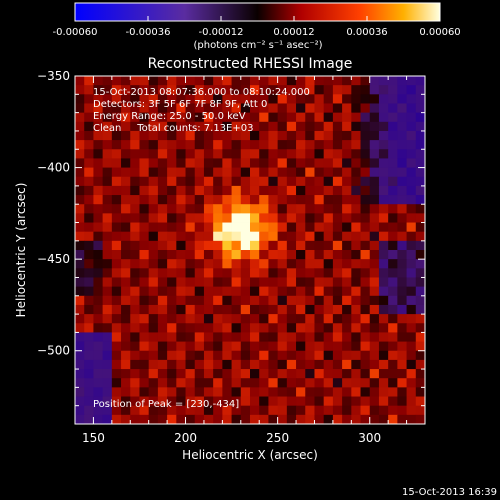 This screenshot has height=500, width=500. Describe the element at coordinates (221, 32) in the screenshot. I see `colorbar-tick-label: -0.00012` at that location.